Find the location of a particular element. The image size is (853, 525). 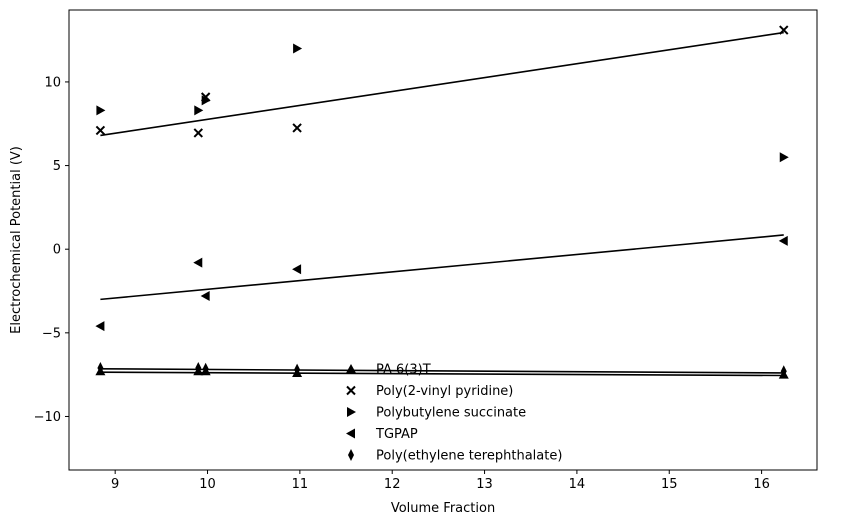

x-tick-label: 11 is located at coordinates (300, 484).